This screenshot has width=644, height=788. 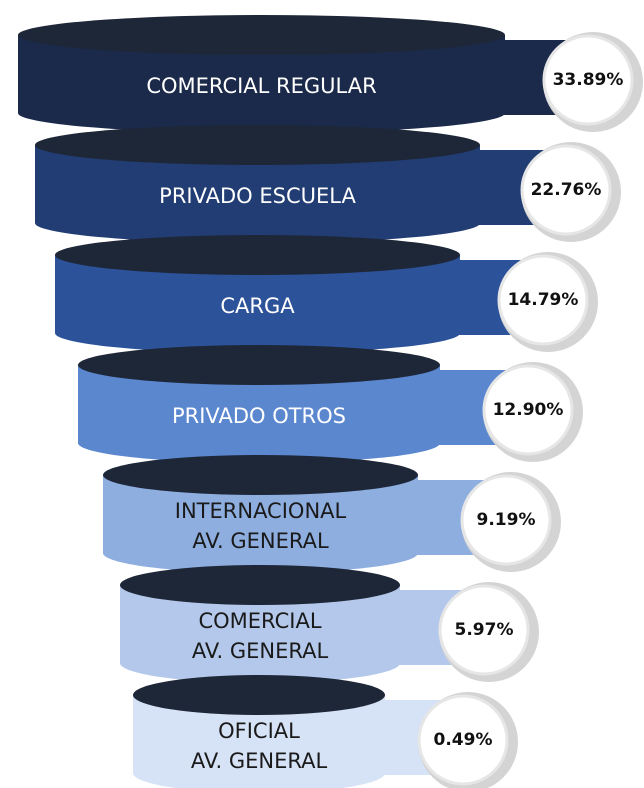 What do you see at coordinates (259, 746) in the screenshot?
I see `category-label: OFICIAL AV. GENERAL` at bounding box center [259, 746].